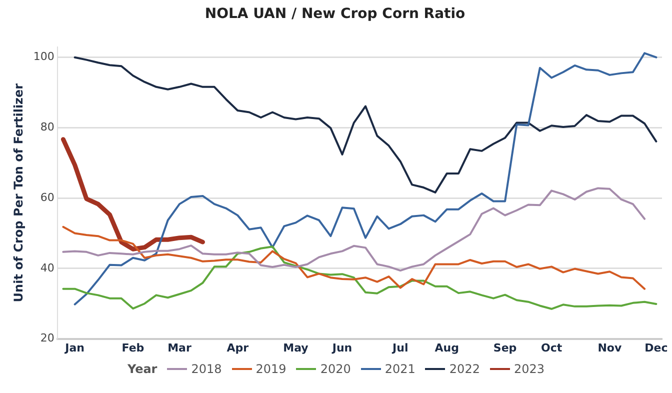 The height and width of the screenshot is (393, 672). What do you see at coordinates (505, 347) in the screenshot?
I see `x-tick-label: Sep` at bounding box center [505, 347].